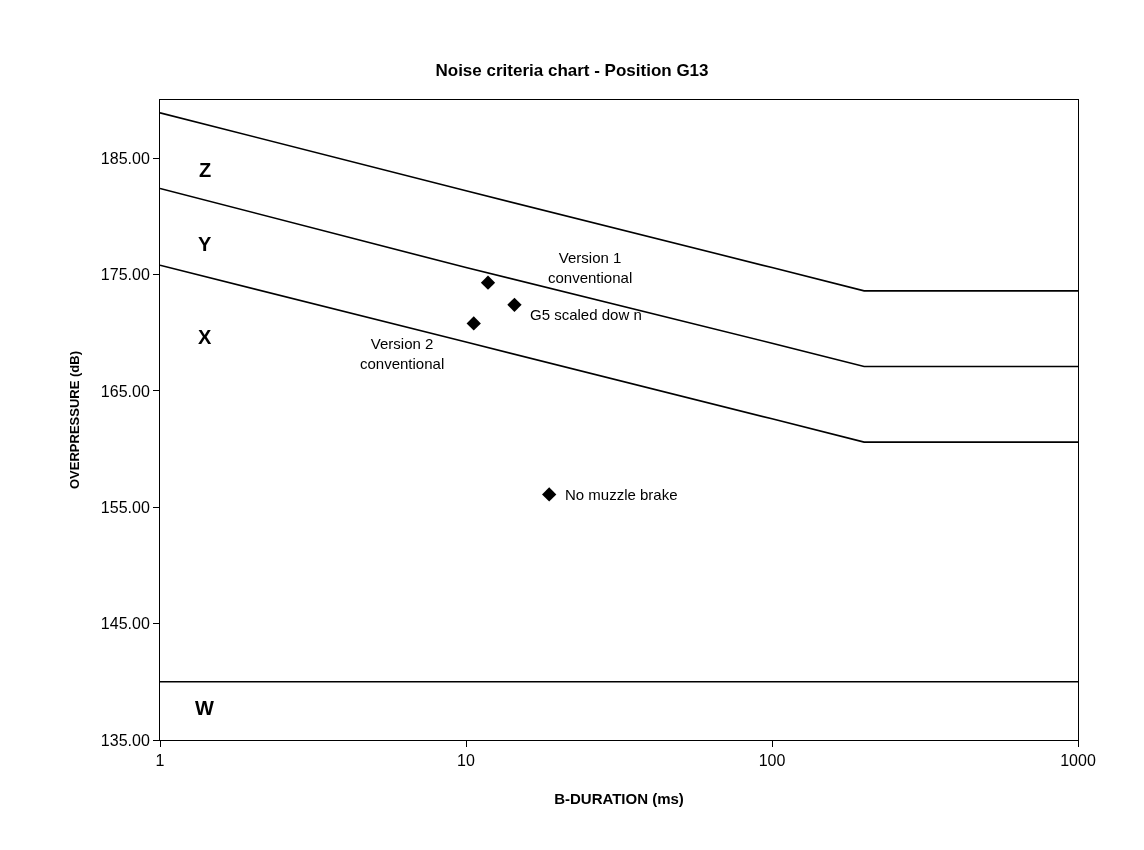 The width and height of the screenshot is (1144, 850). Describe the element at coordinates (772, 761) in the screenshot. I see `x-tick-label: 100` at that location.